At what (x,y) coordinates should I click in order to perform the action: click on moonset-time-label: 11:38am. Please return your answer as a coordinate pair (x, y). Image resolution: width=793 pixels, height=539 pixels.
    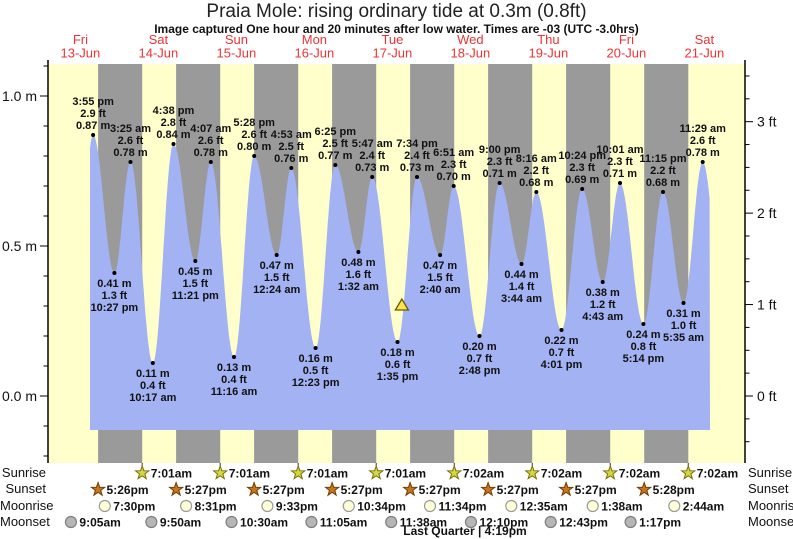
    Looking at the image, I should click on (423, 523).